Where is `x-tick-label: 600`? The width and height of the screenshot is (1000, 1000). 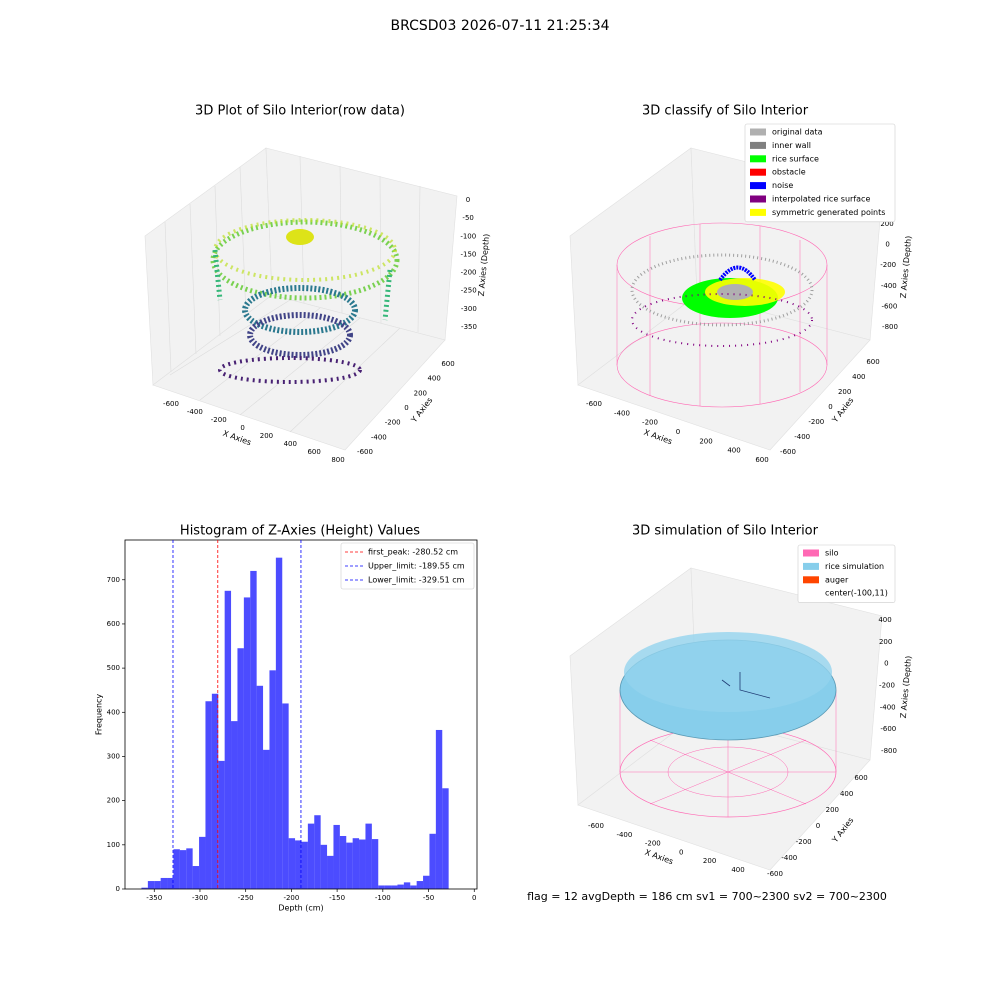
x-tick-label: 600 is located at coordinates (761, 460).